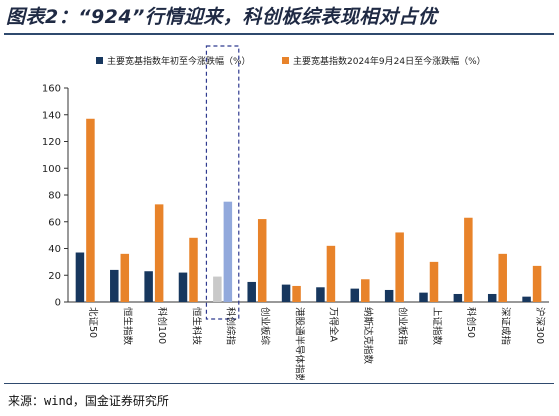 The image size is (559, 416). I want to click on y-tick-label: 20, so click(54, 276).